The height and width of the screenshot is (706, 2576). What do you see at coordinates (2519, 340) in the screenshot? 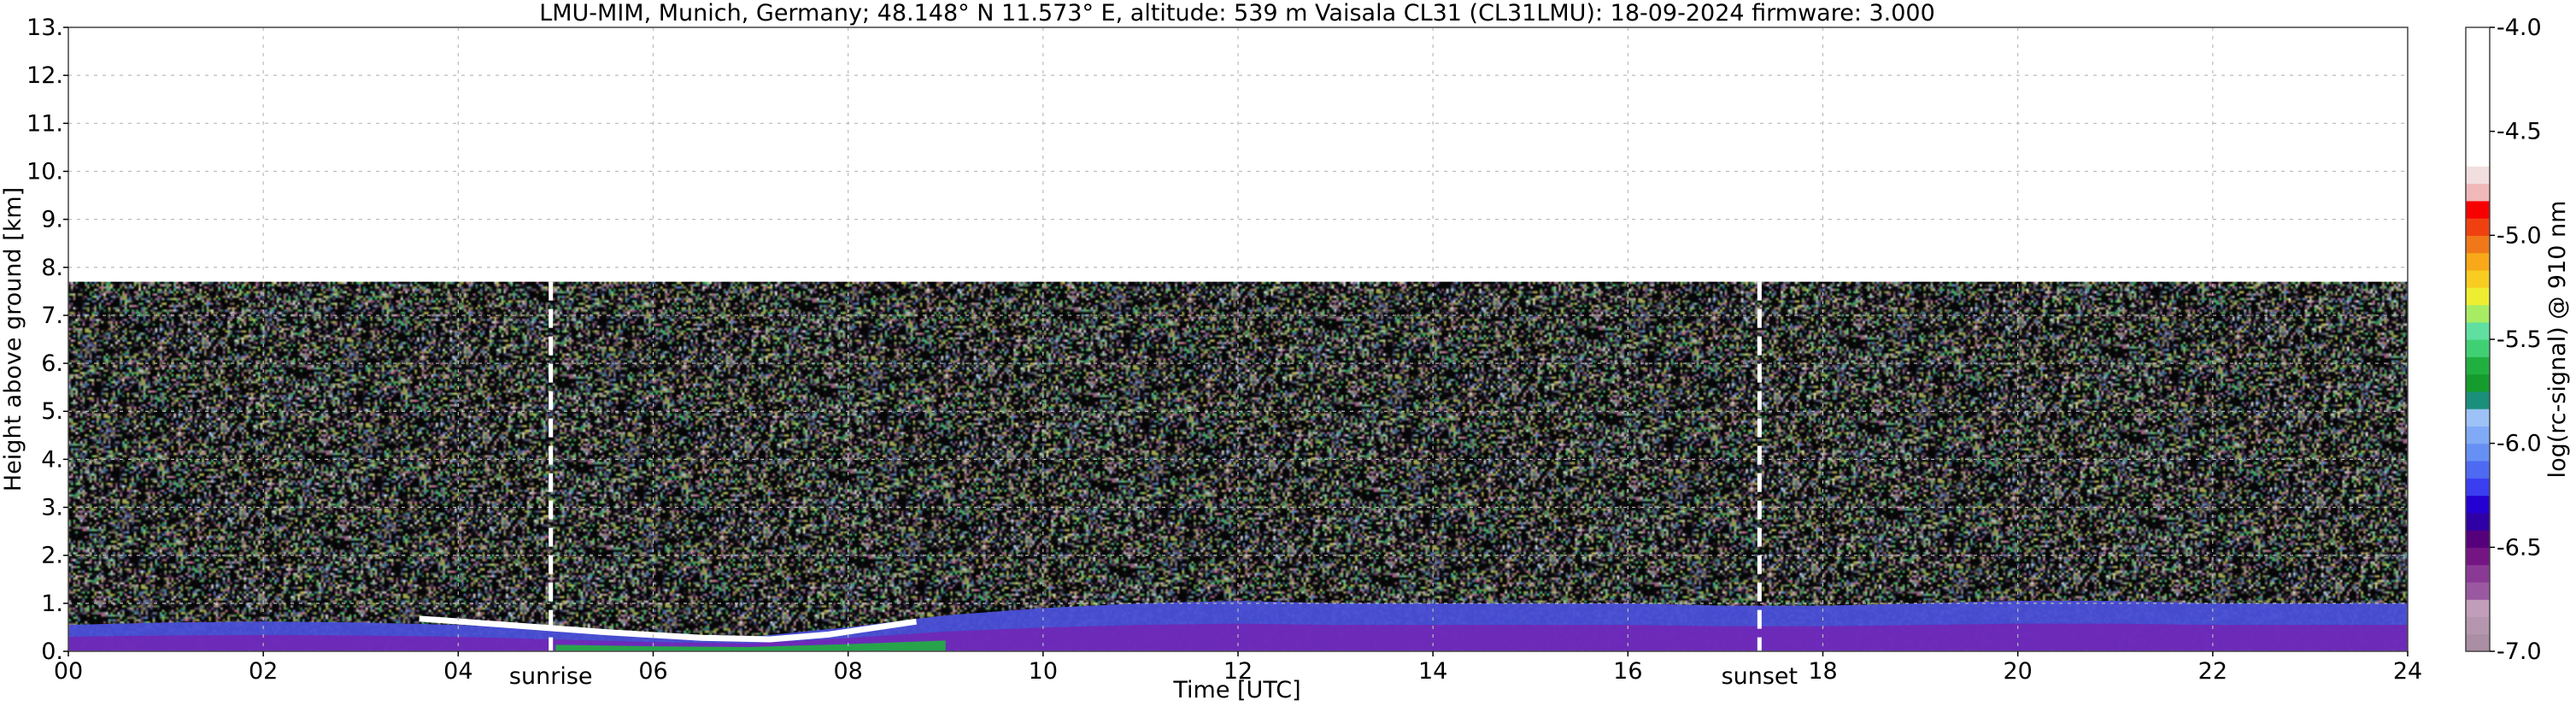
I see `colorbar-tick-label: -5.5` at bounding box center [2519, 340].